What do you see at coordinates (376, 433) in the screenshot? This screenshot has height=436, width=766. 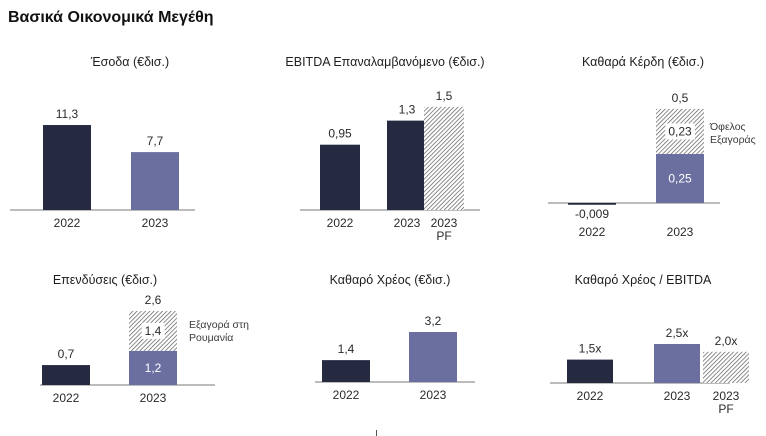 I see `footer-tick` at bounding box center [376, 433].